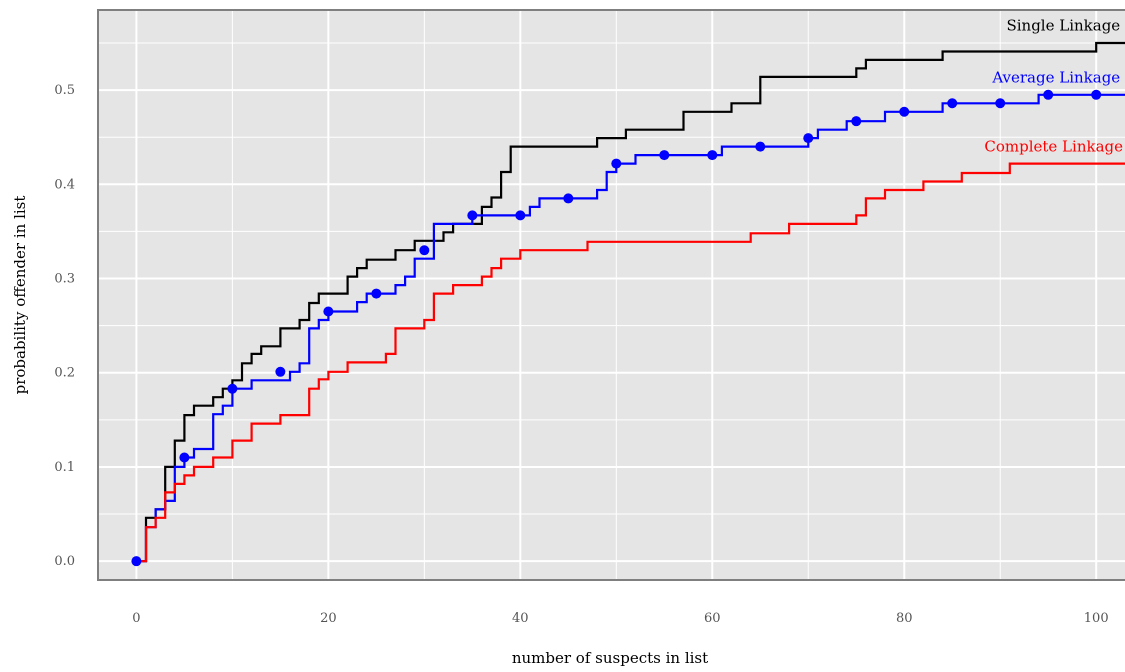 This screenshot has width=1125, height=672. What do you see at coordinates (1055, 78) in the screenshot?
I see `series-label: Average Linkage` at bounding box center [1055, 78].